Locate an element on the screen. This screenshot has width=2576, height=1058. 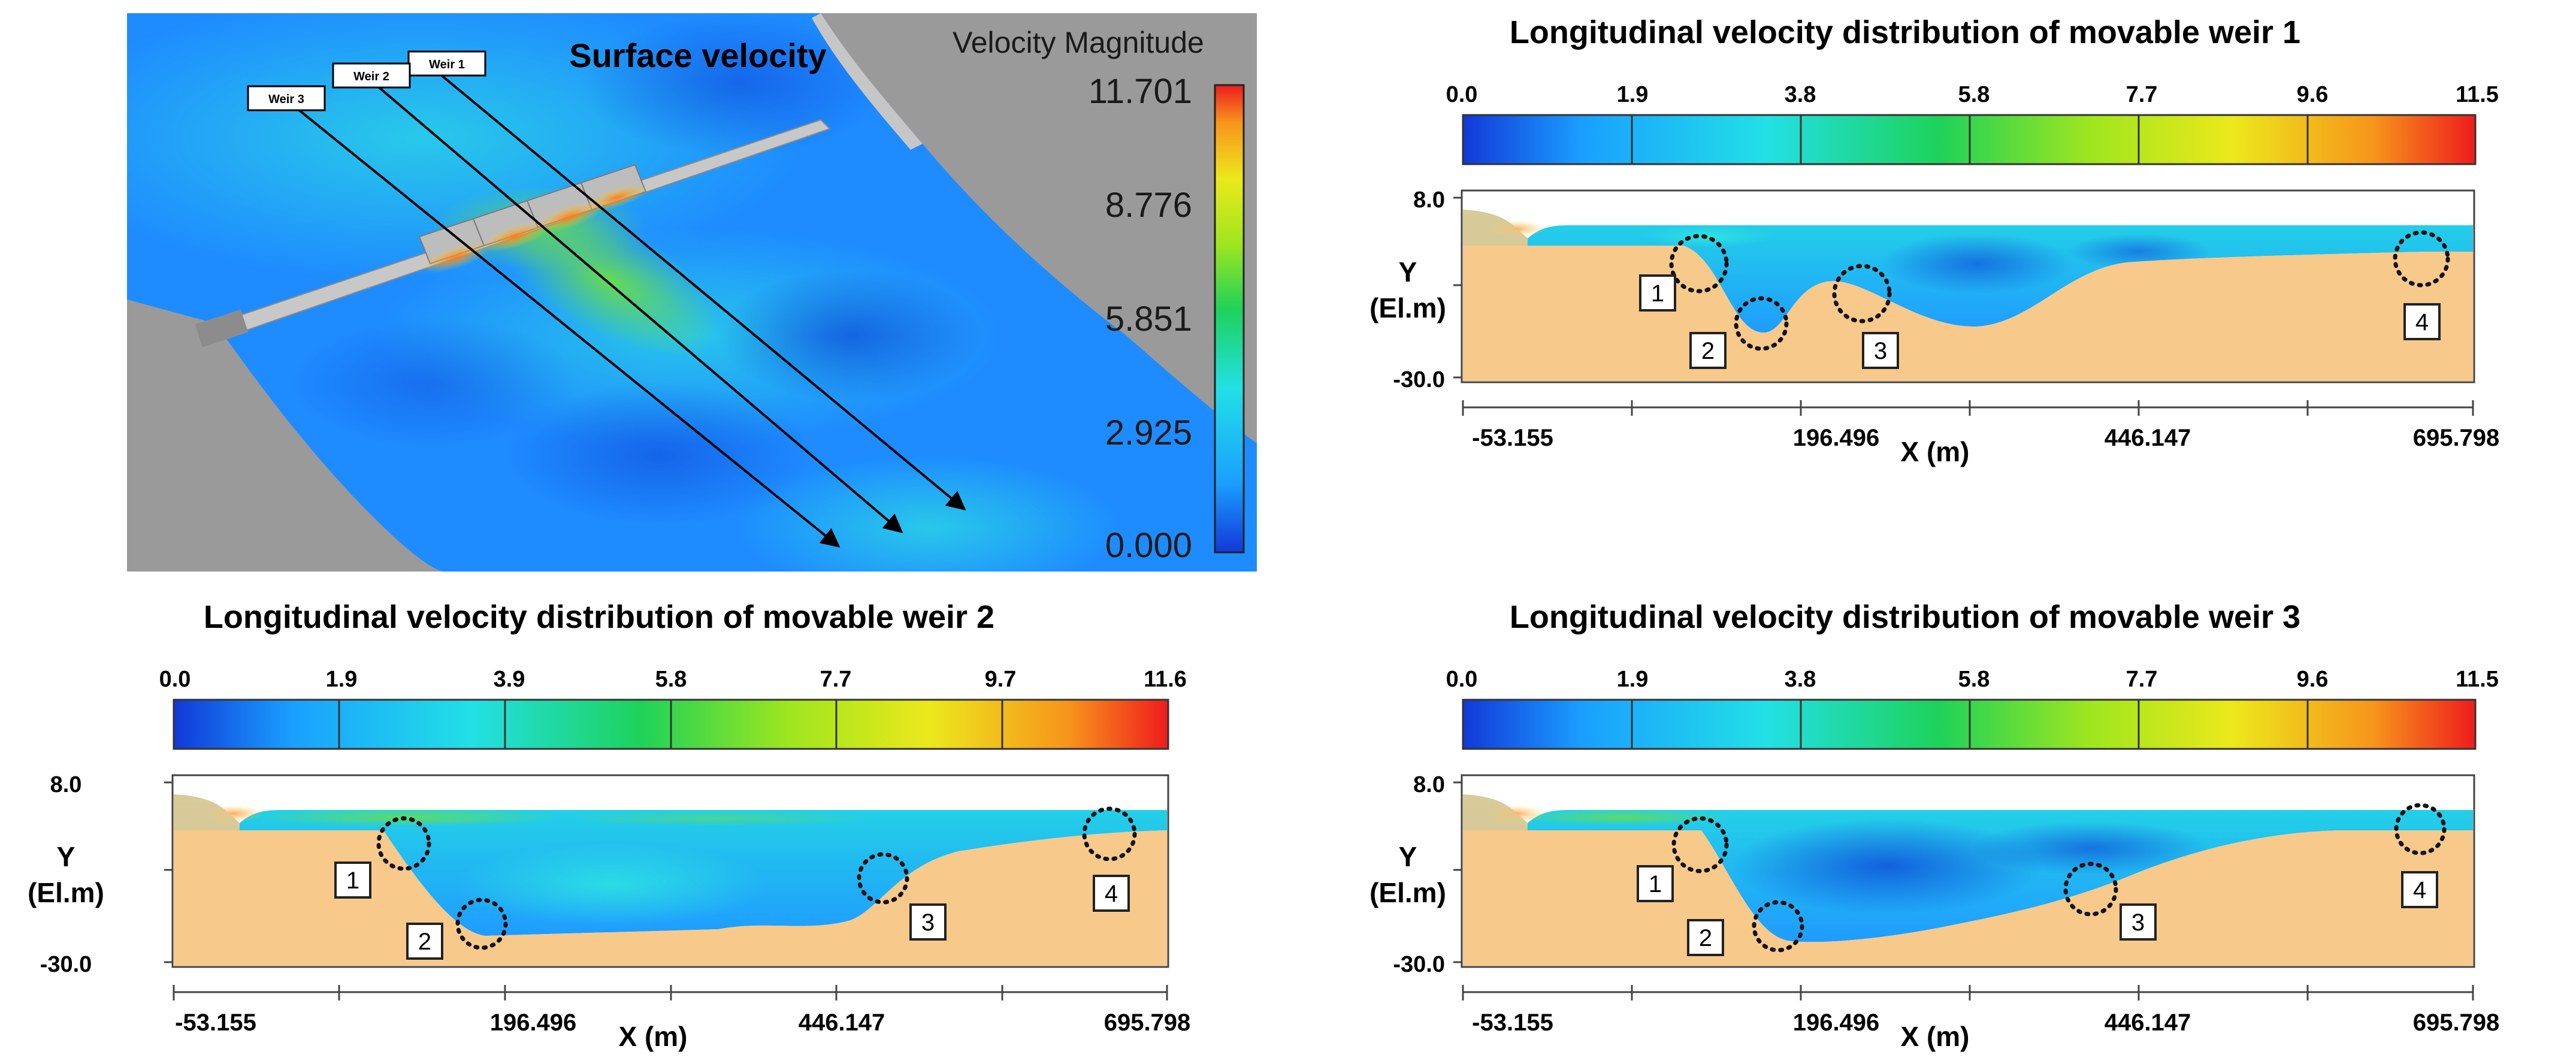
land-right-edge is located at coordinates (867, 82).